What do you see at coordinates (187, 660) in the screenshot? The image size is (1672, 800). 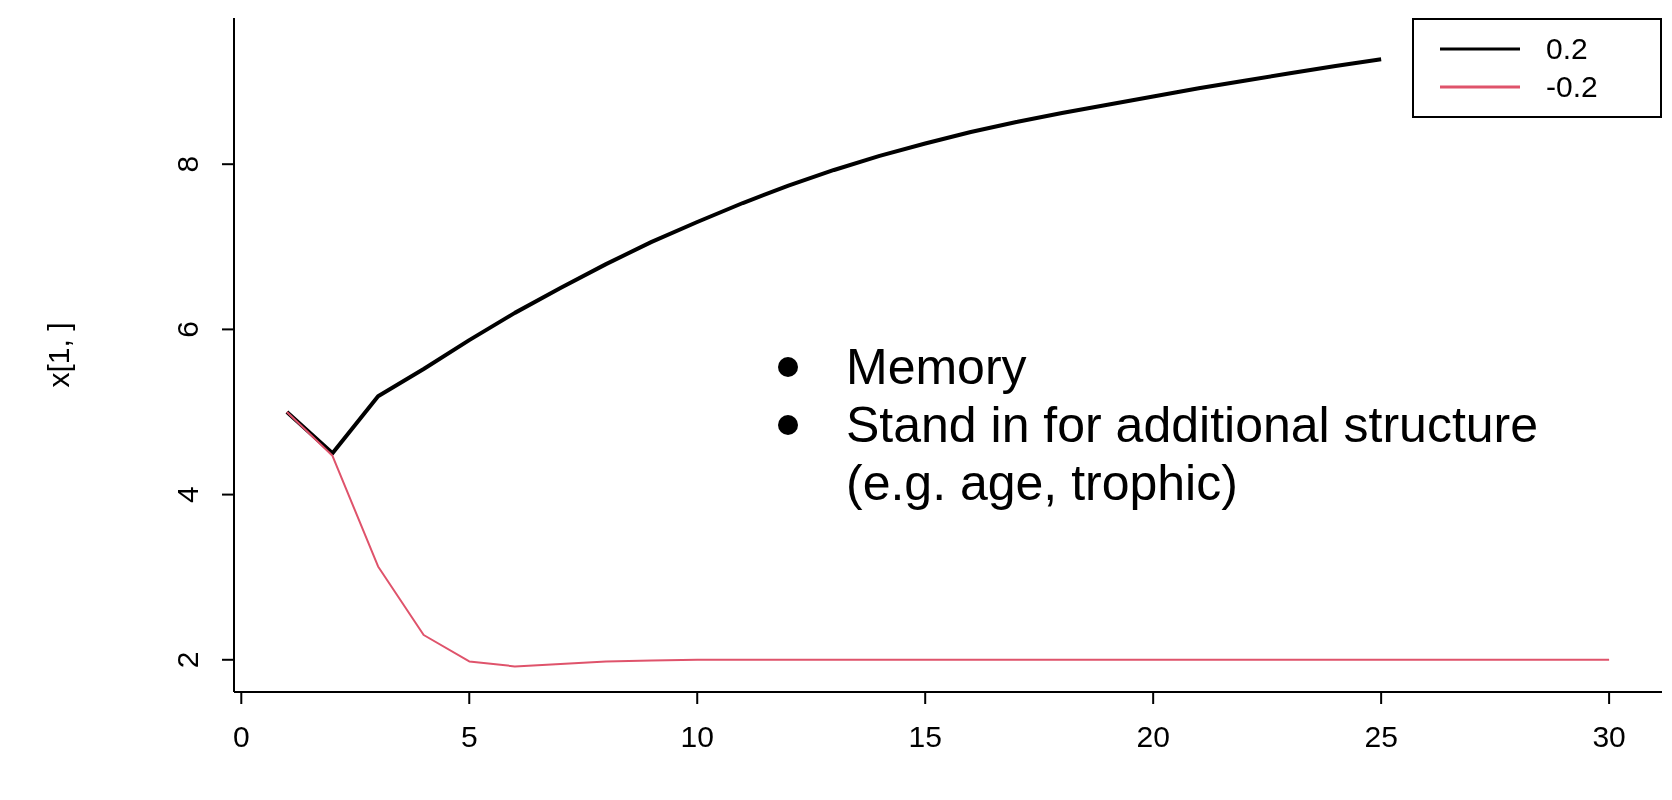 I see `y-tick-label: 2` at bounding box center [187, 660].